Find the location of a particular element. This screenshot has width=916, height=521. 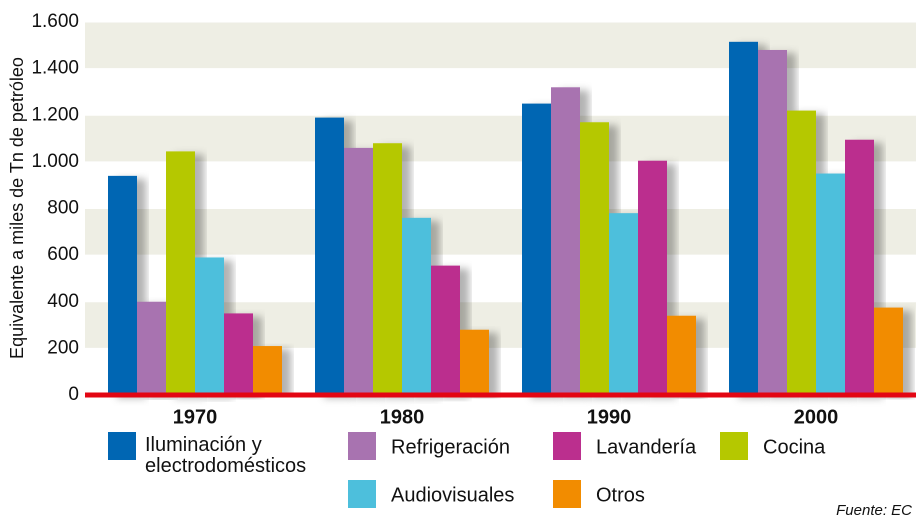

legend-label: Iluminación y electrodomésticos is located at coordinates (226, 456).